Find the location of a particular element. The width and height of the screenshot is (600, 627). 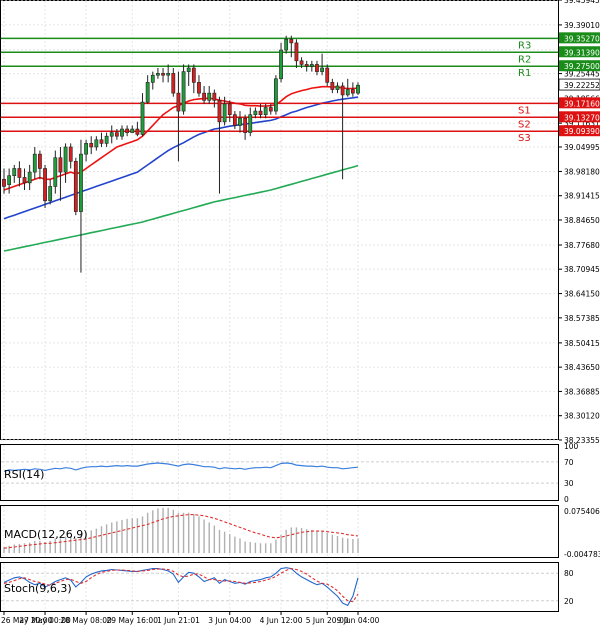

rsi-panel: RSI(14) 100 70 30 0 is located at coordinates (290, 473).